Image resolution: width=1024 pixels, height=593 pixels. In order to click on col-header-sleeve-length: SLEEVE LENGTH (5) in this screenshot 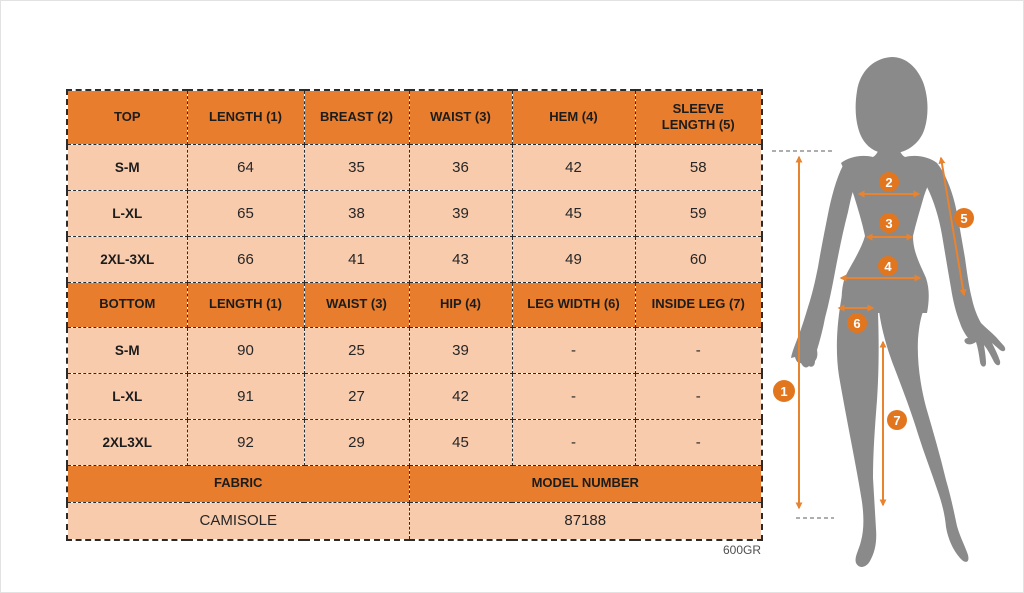, I will do `click(698, 117)`.